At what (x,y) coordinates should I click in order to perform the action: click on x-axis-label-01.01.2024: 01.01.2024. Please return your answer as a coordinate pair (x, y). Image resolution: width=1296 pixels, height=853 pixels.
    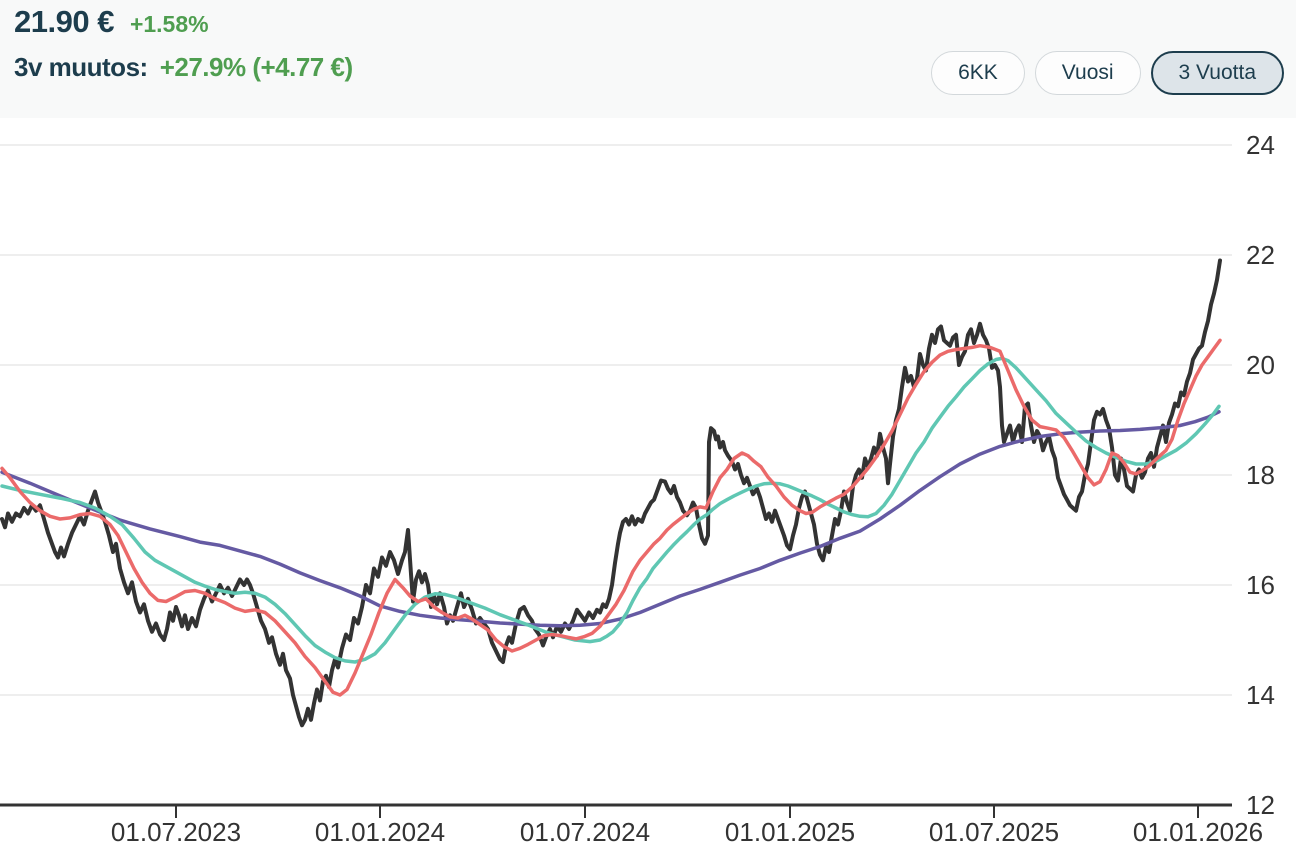
    Looking at the image, I should click on (380, 832).